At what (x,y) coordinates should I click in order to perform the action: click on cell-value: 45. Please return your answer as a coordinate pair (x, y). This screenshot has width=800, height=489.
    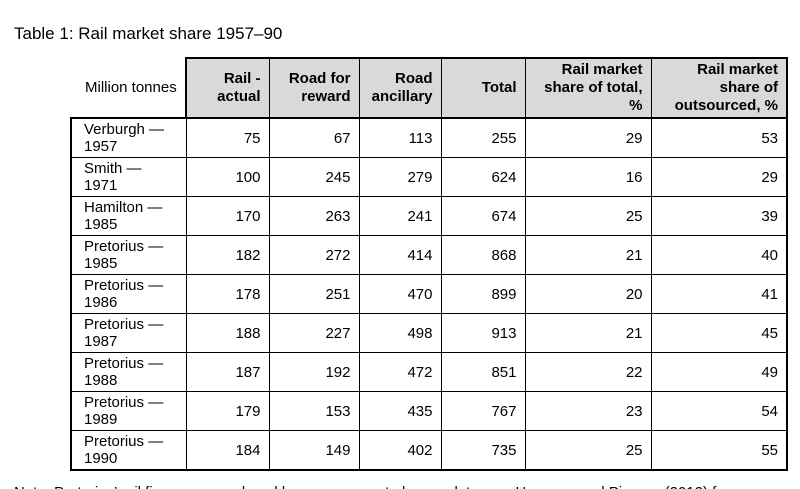
    Looking at the image, I should click on (719, 333).